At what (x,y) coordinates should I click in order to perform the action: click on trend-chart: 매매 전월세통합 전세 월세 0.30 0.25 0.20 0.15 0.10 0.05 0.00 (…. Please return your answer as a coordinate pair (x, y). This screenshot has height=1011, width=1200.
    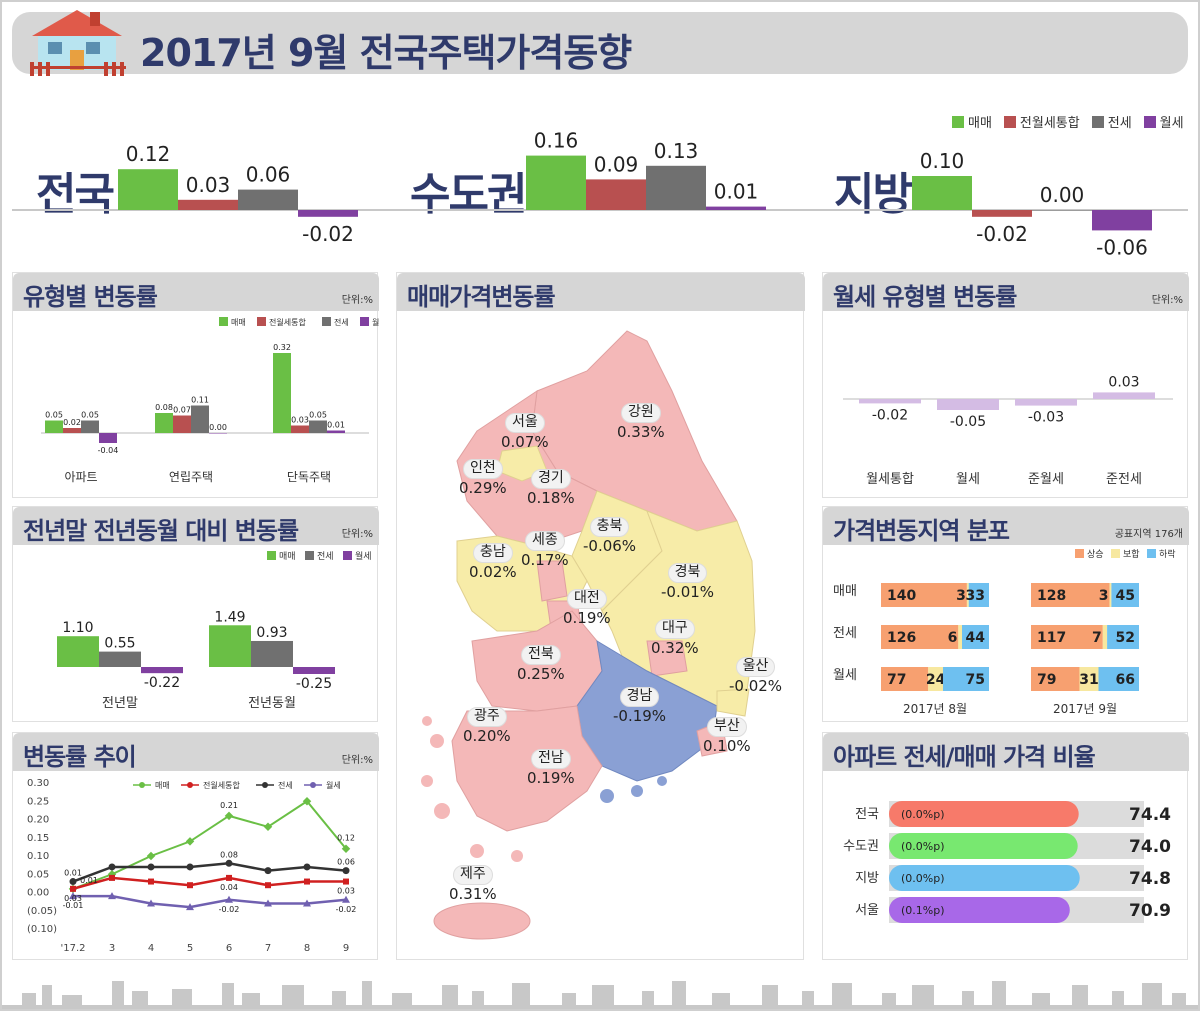
    Looking at the image, I should click on (192, 866).